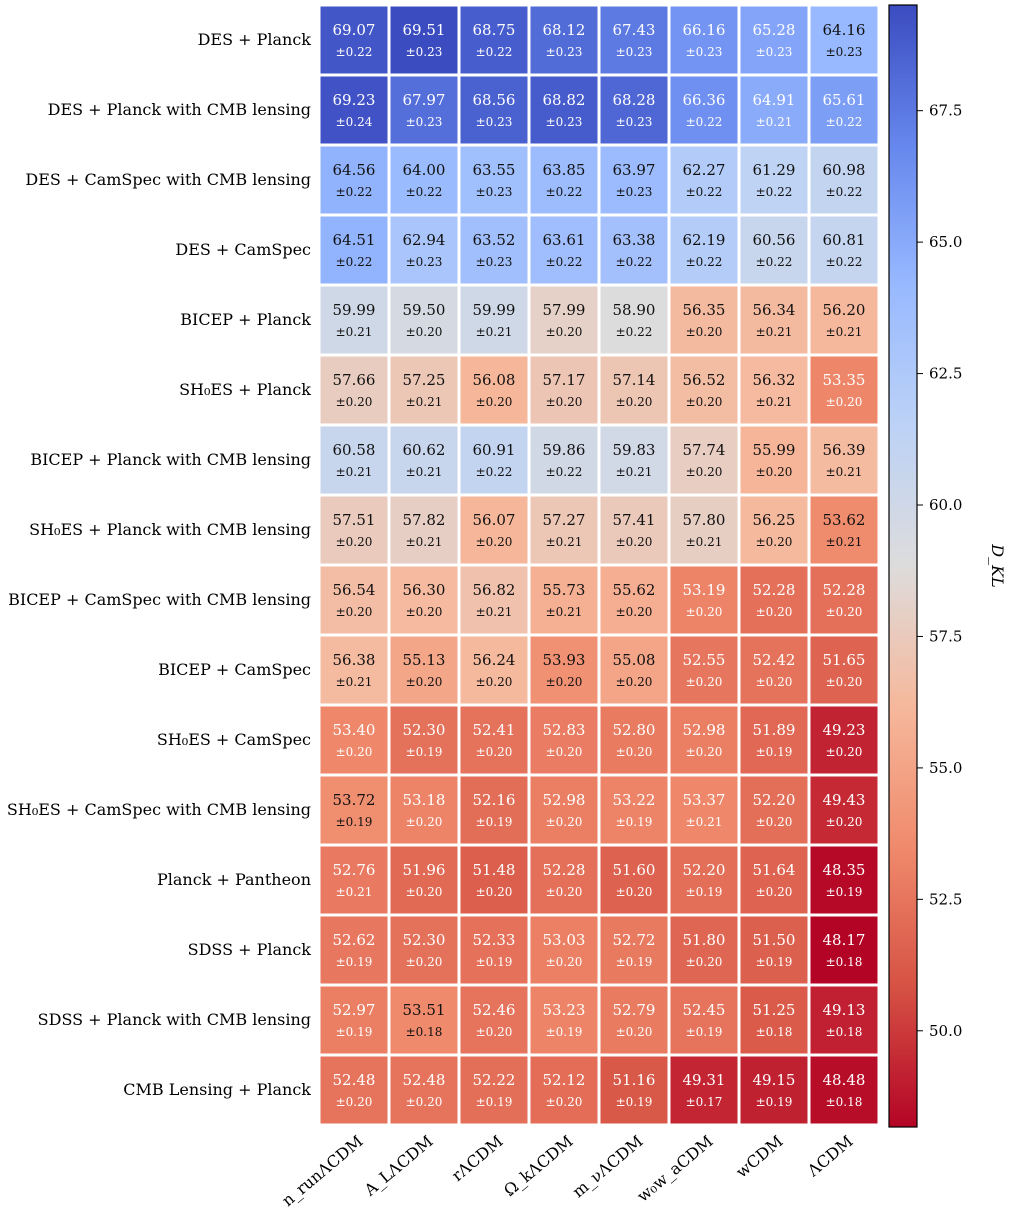  I want to click on cell-error: ±0.22, so click(844, 192).